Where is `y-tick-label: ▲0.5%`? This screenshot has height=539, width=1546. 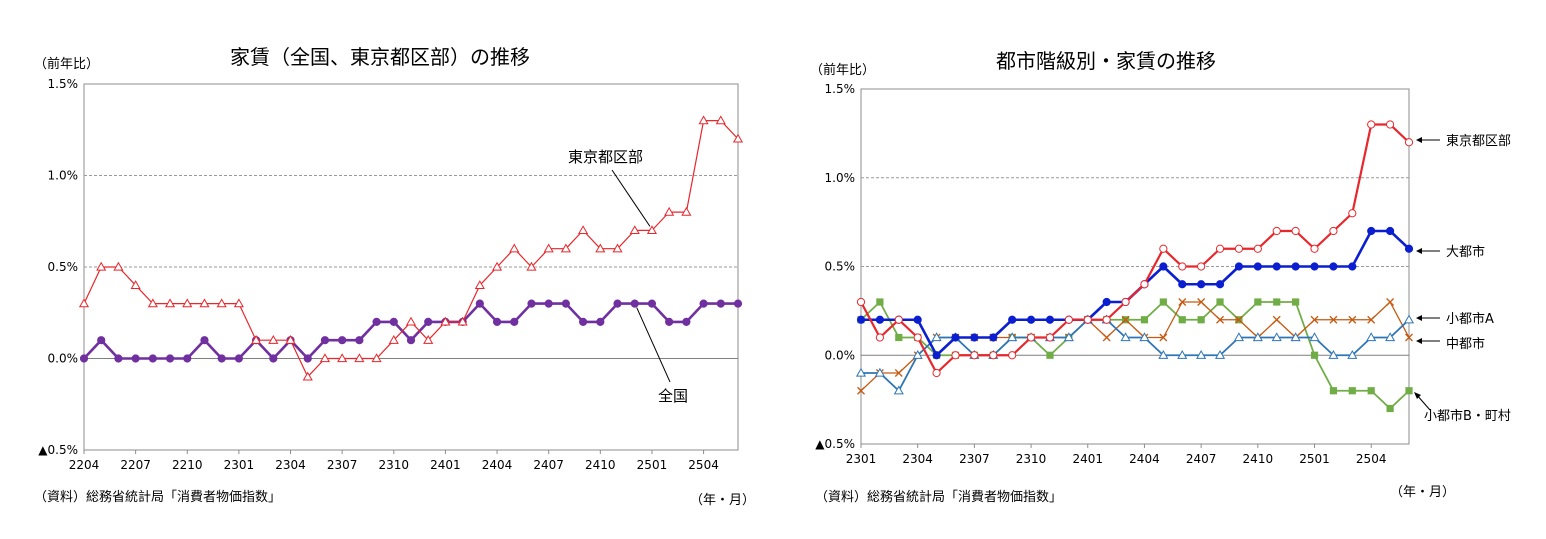
y-tick-label: ▲0.5% is located at coordinates (835, 444).